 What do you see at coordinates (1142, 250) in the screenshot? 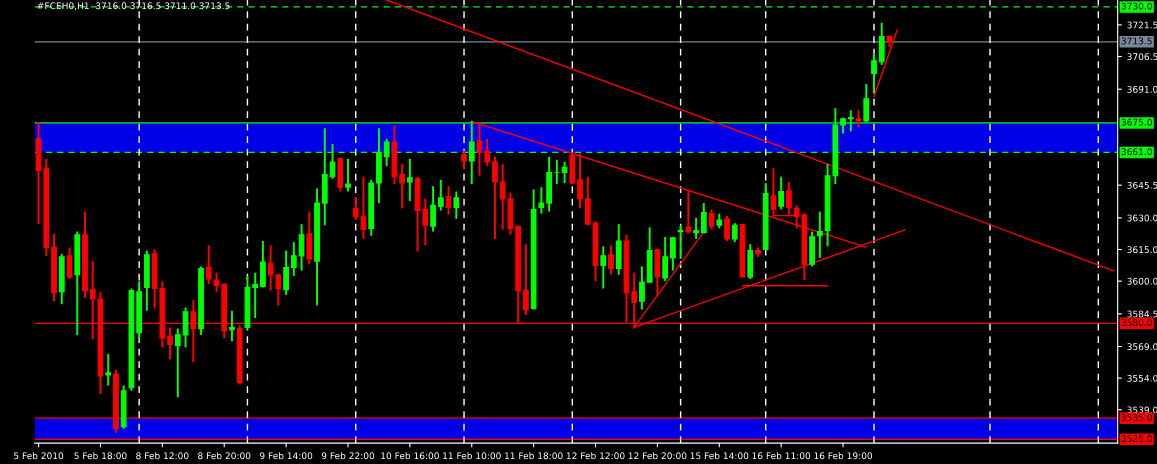
I see `y-tick-label: 3615.0` at bounding box center [1142, 250].